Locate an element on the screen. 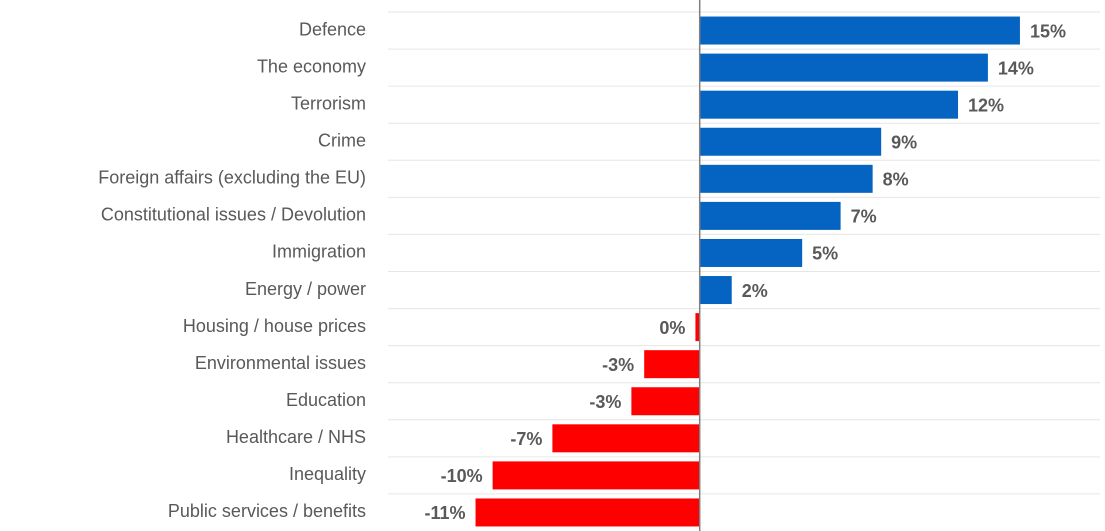  category-label: Education is located at coordinates (326, 400).